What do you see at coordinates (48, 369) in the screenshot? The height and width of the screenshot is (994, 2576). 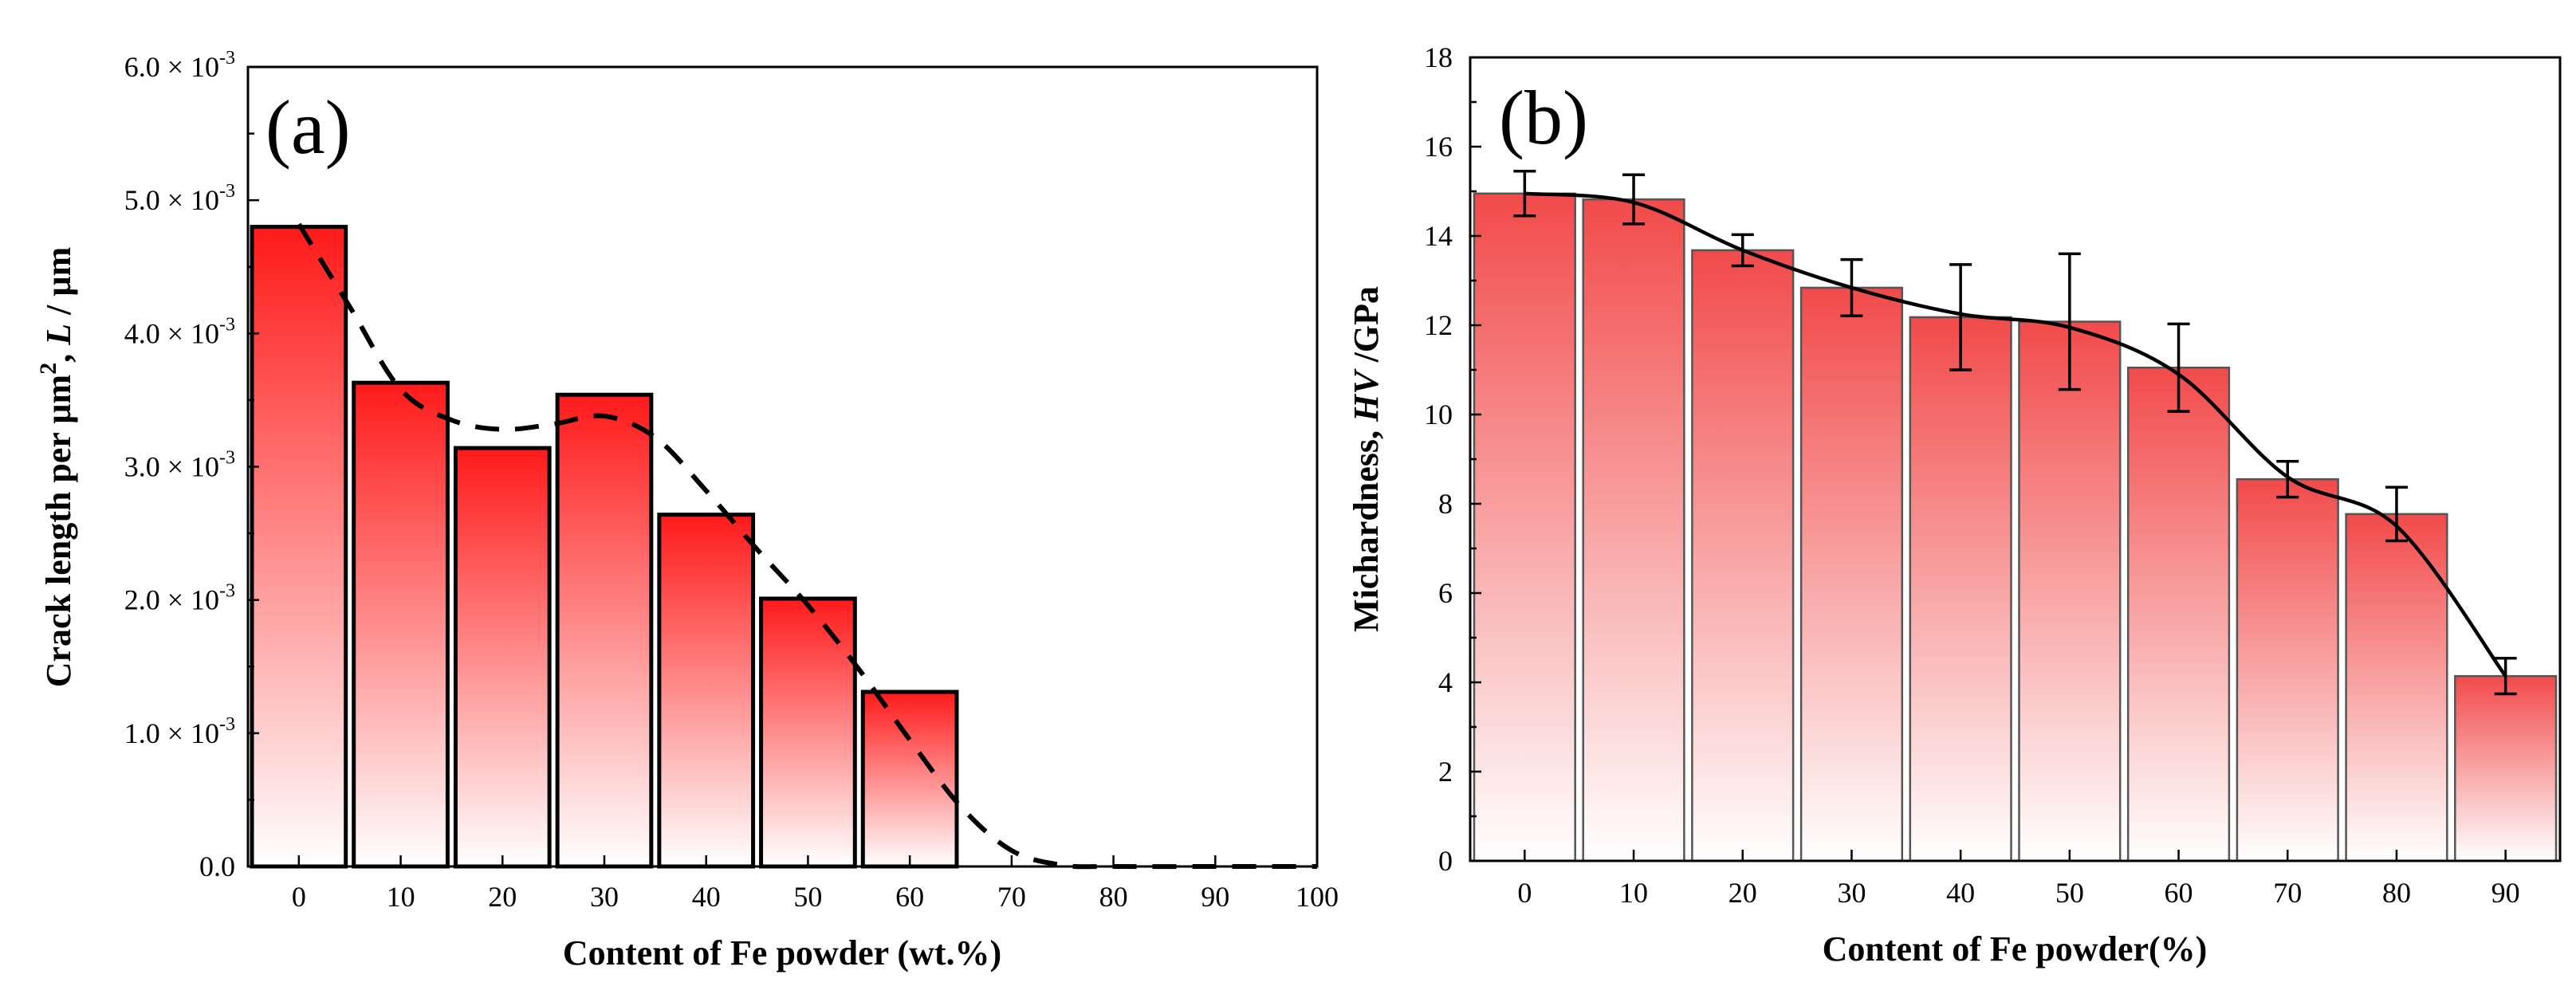 I see `y-axis-title-a-sup: 2` at bounding box center [48, 369].